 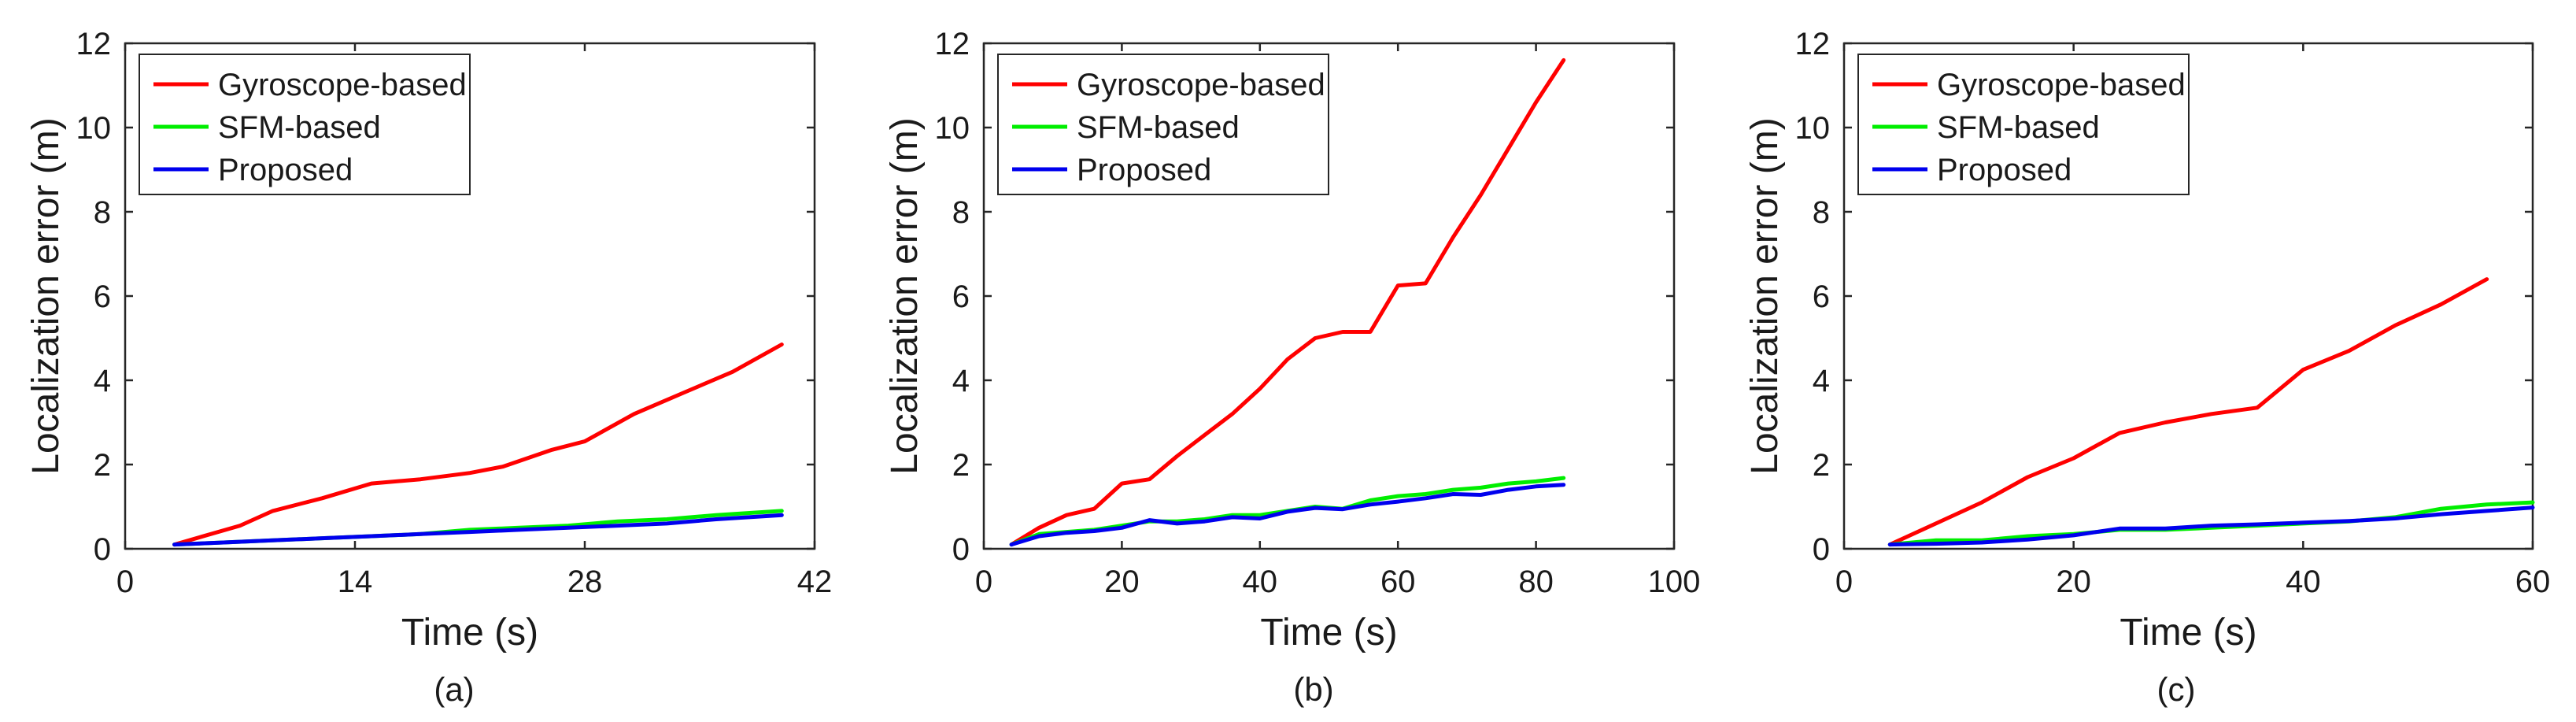 I want to click on x-tick-label: 80, so click(x=1536, y=582).